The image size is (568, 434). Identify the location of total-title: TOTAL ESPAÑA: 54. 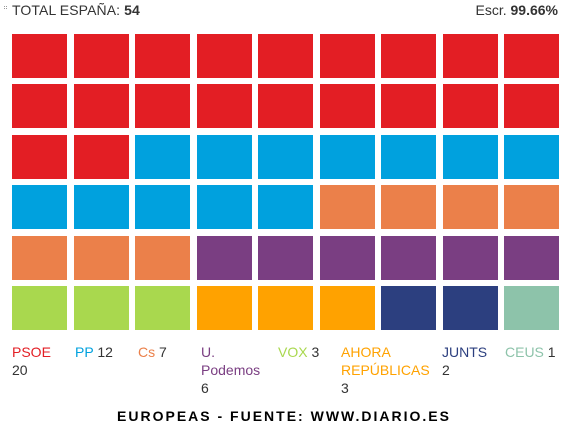
(76, 10).